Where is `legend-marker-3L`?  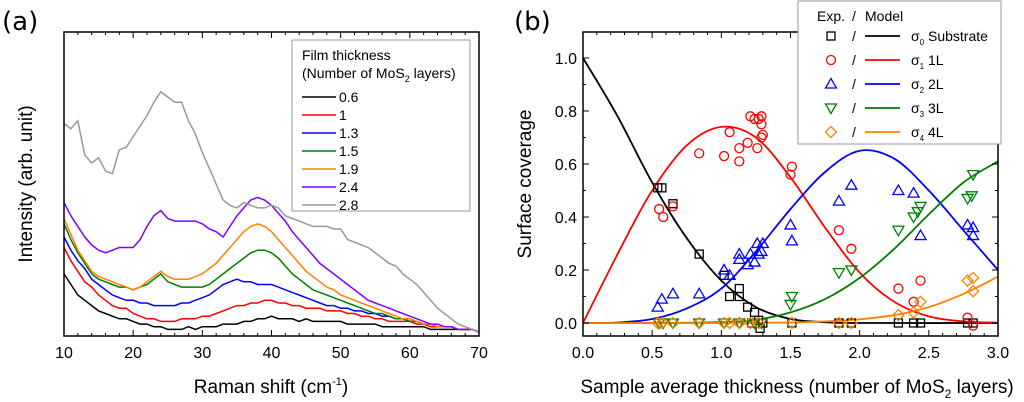
legend-marker-3L is located at coordinates (831, 109).